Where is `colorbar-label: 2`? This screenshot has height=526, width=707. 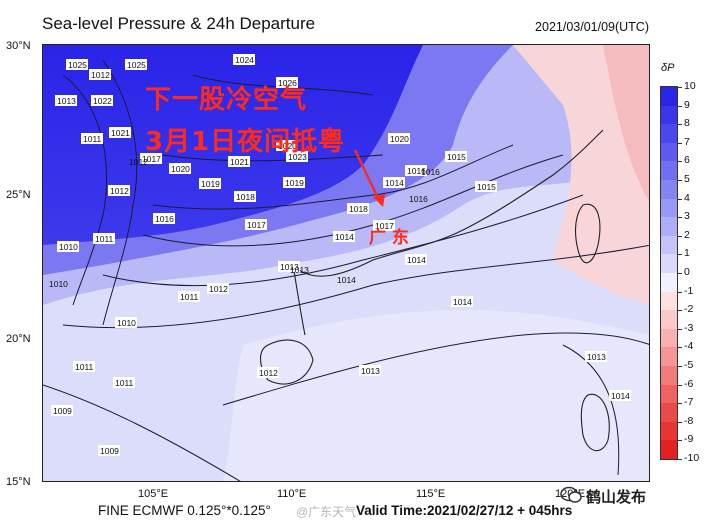
colorbar-label: 2 is located at coordinates (687, 234).